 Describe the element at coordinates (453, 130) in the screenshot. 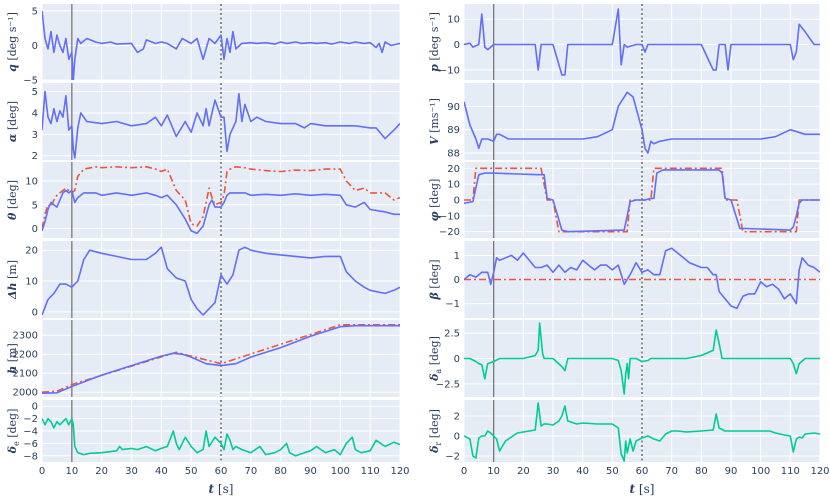

I see `y-tick-label: 89` at that location.